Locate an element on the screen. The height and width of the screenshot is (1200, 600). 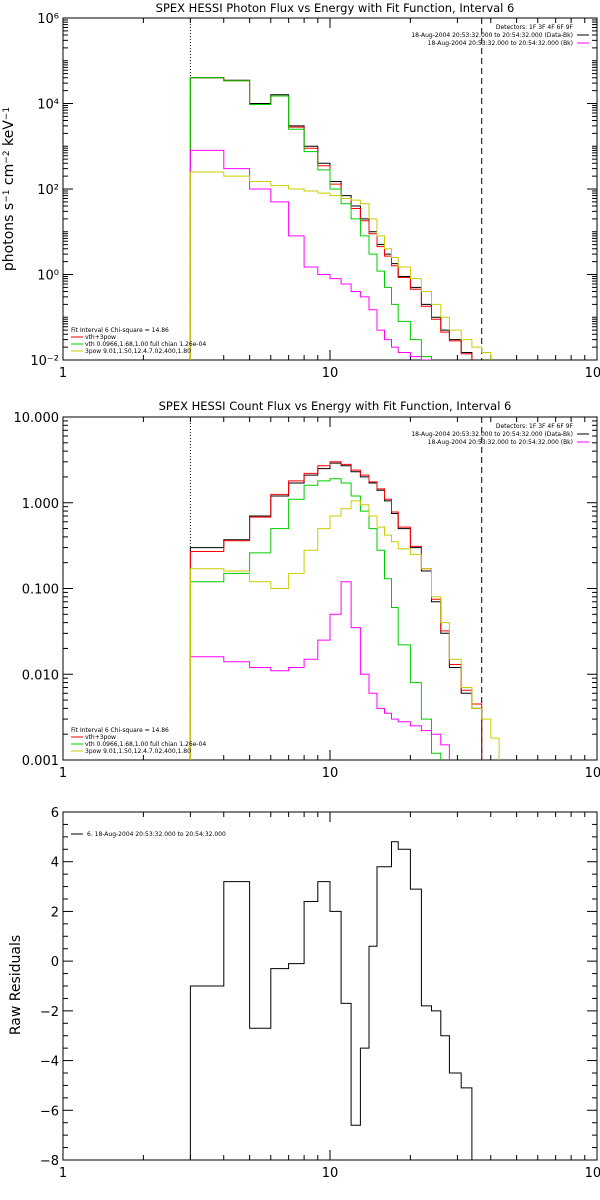
y-tick-label: −4 is located at coordinates (49, 1062).